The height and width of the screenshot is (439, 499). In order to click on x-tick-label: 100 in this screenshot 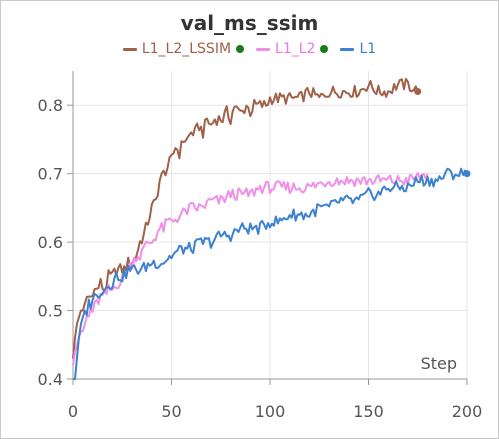, I will do `click(270, 411)`.